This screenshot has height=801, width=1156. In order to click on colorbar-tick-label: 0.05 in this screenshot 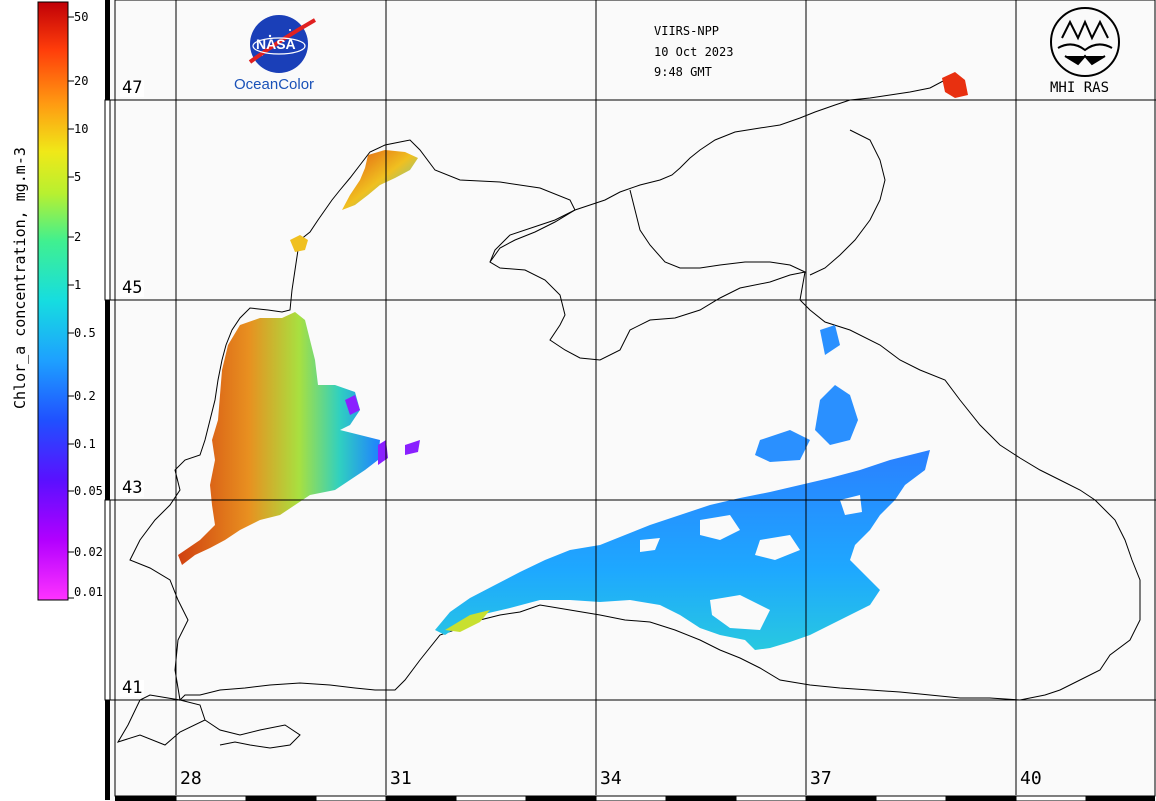, I will do `click(88, 491)`.